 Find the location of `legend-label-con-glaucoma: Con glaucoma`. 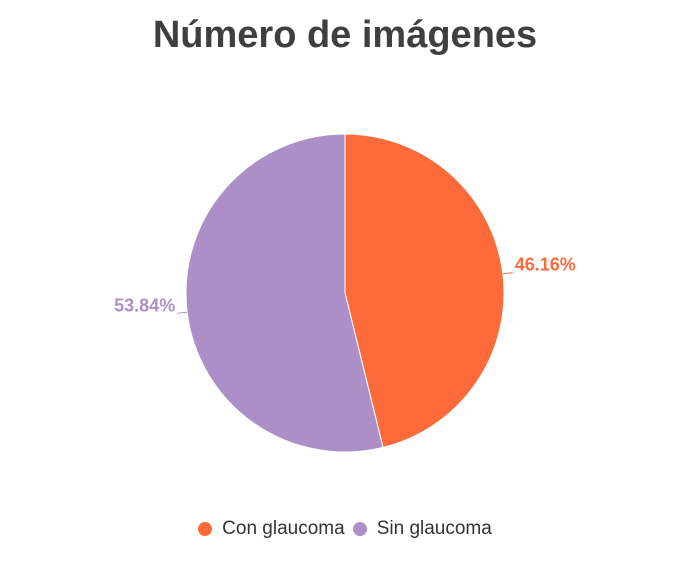

legend-label-con-glaucoma: Con glaucoma is located at coordinates (283, 528).